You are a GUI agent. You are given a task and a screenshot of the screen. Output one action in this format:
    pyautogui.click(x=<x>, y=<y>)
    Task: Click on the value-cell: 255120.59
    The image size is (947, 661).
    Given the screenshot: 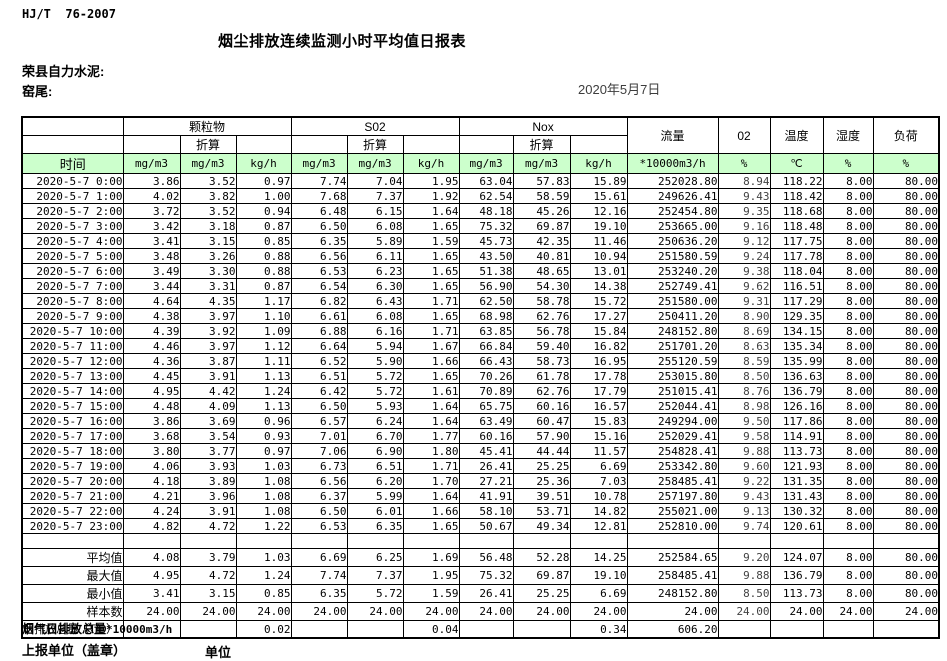 What is the action you would take?
    pyautogui.click(x=672, y=361)
    